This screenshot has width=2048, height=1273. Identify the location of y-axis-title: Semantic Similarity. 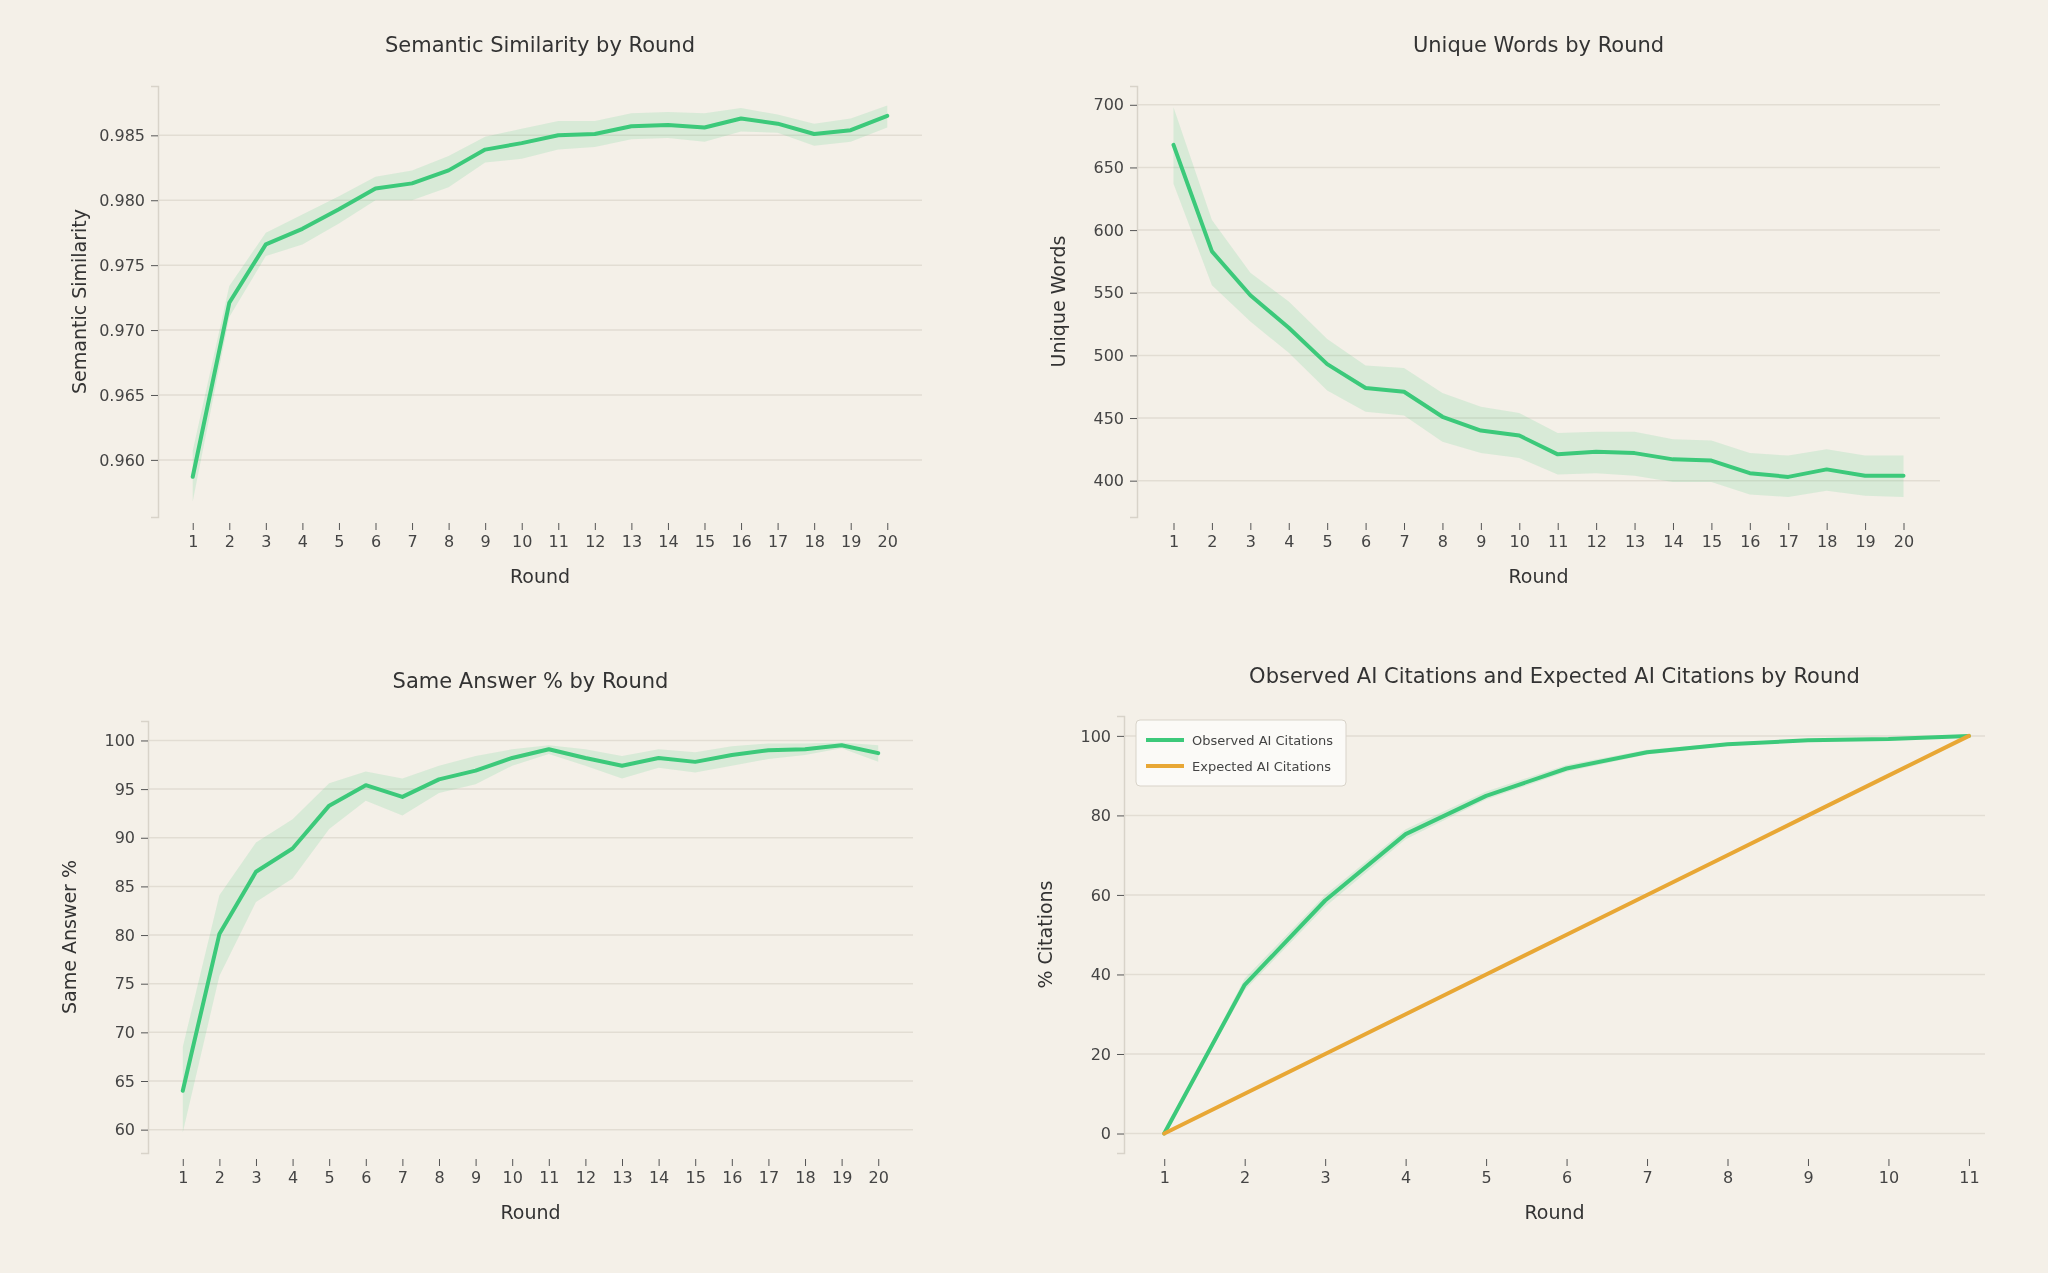
(79, 301).